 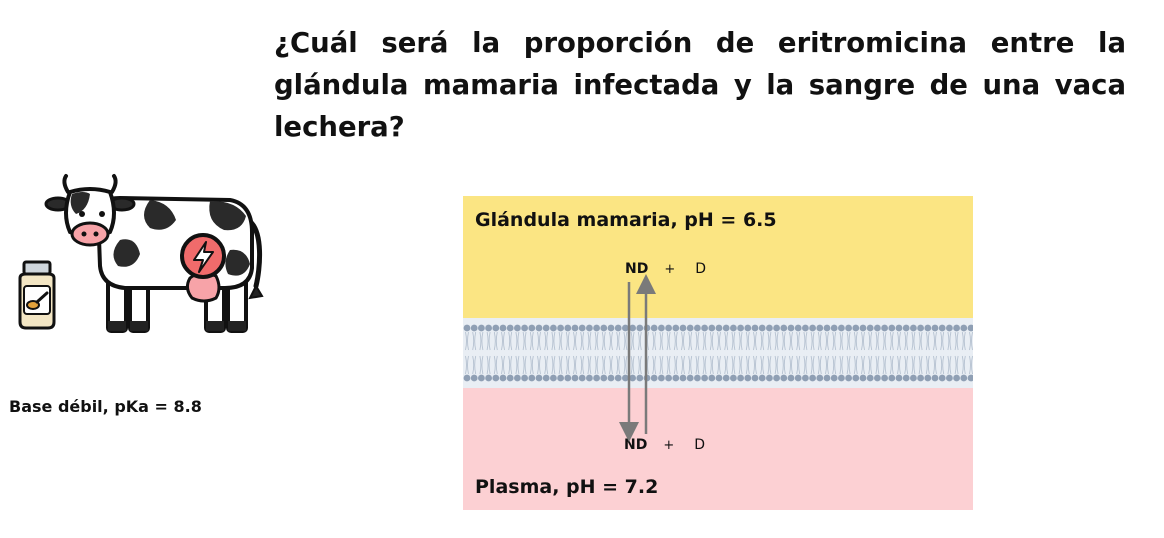 What do you see at coordinates (670, 269) in the screenshot?
I see `species-plus-top: +` at bounding box center [670, 269].